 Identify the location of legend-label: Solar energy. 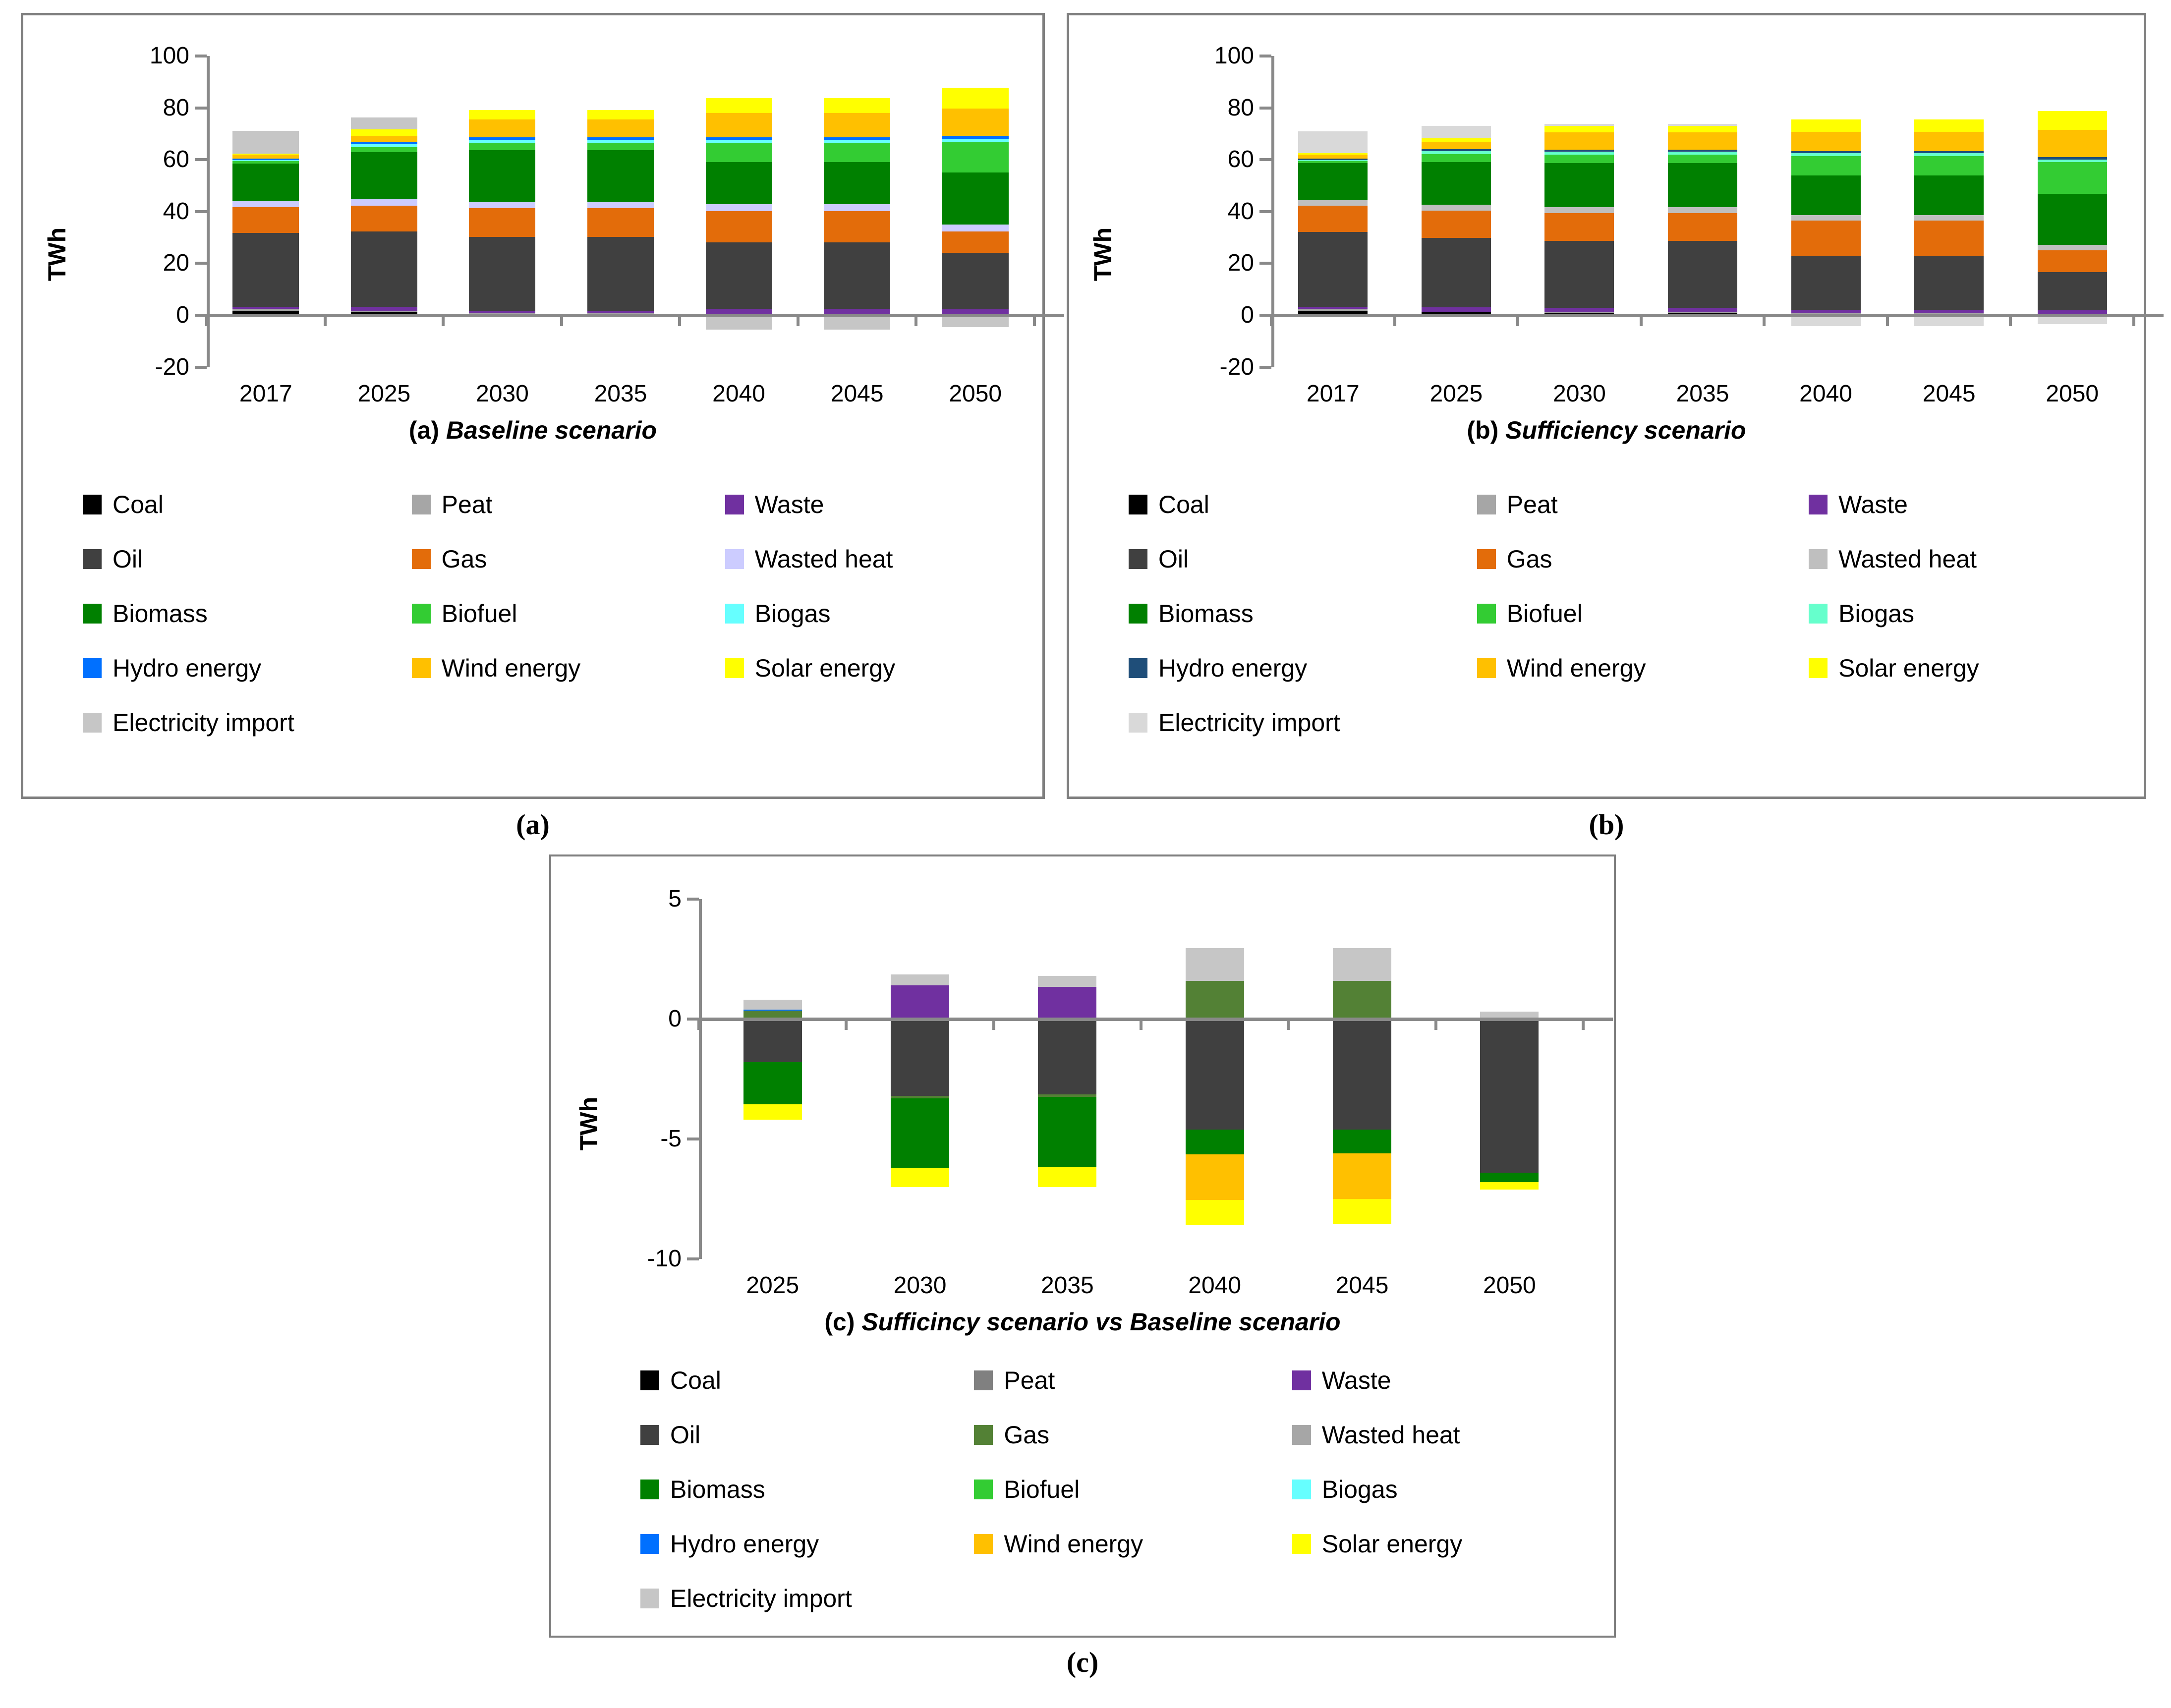
(1909, 668).